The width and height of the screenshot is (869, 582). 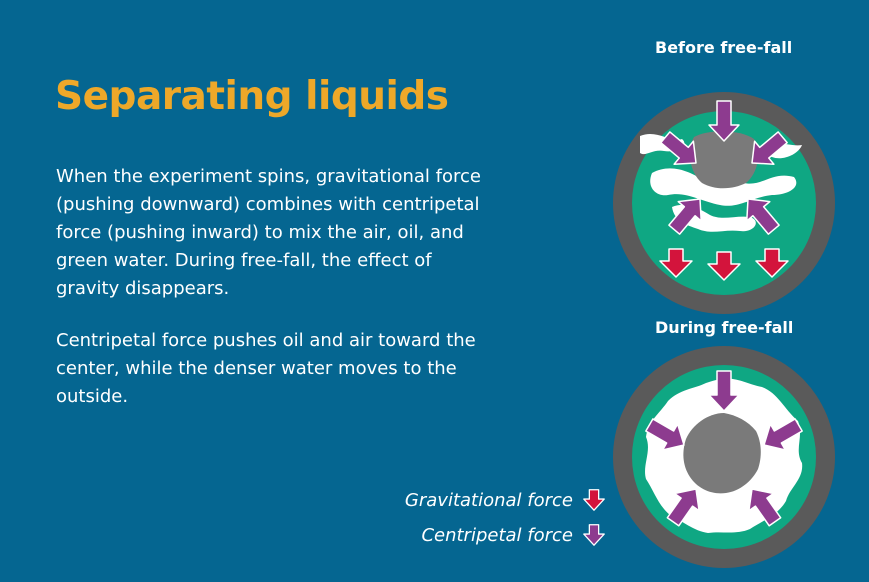 I want to click on legend-centripetal: Centripetal force, so click(x=514, y=535).